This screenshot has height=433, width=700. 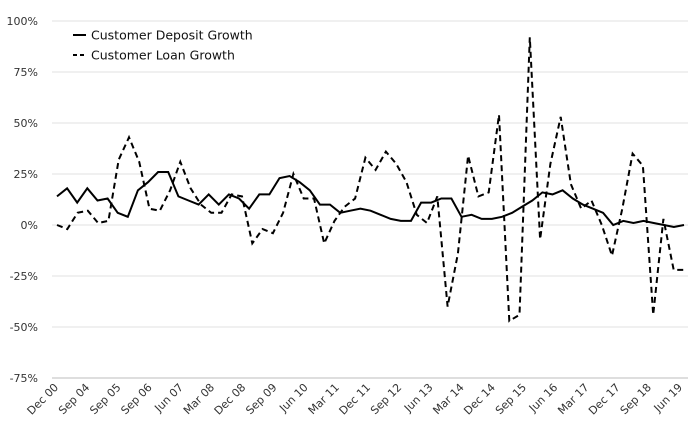 What do you see at coordinates (168, 398) in the screenshot?
I see `x-tick-label: Jun 07` at bounding box center [168, 398].